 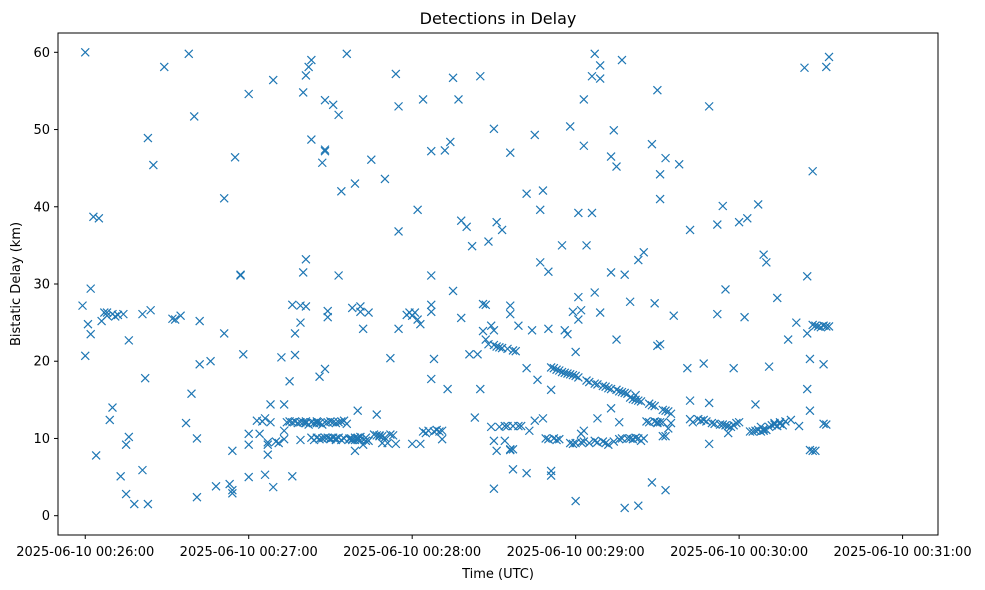 What do you see at coordinates (85, 552) in the screenshot?
I see `x-tick-label: 2025-06-10 00:26:00` at bounding box center [85, 552].